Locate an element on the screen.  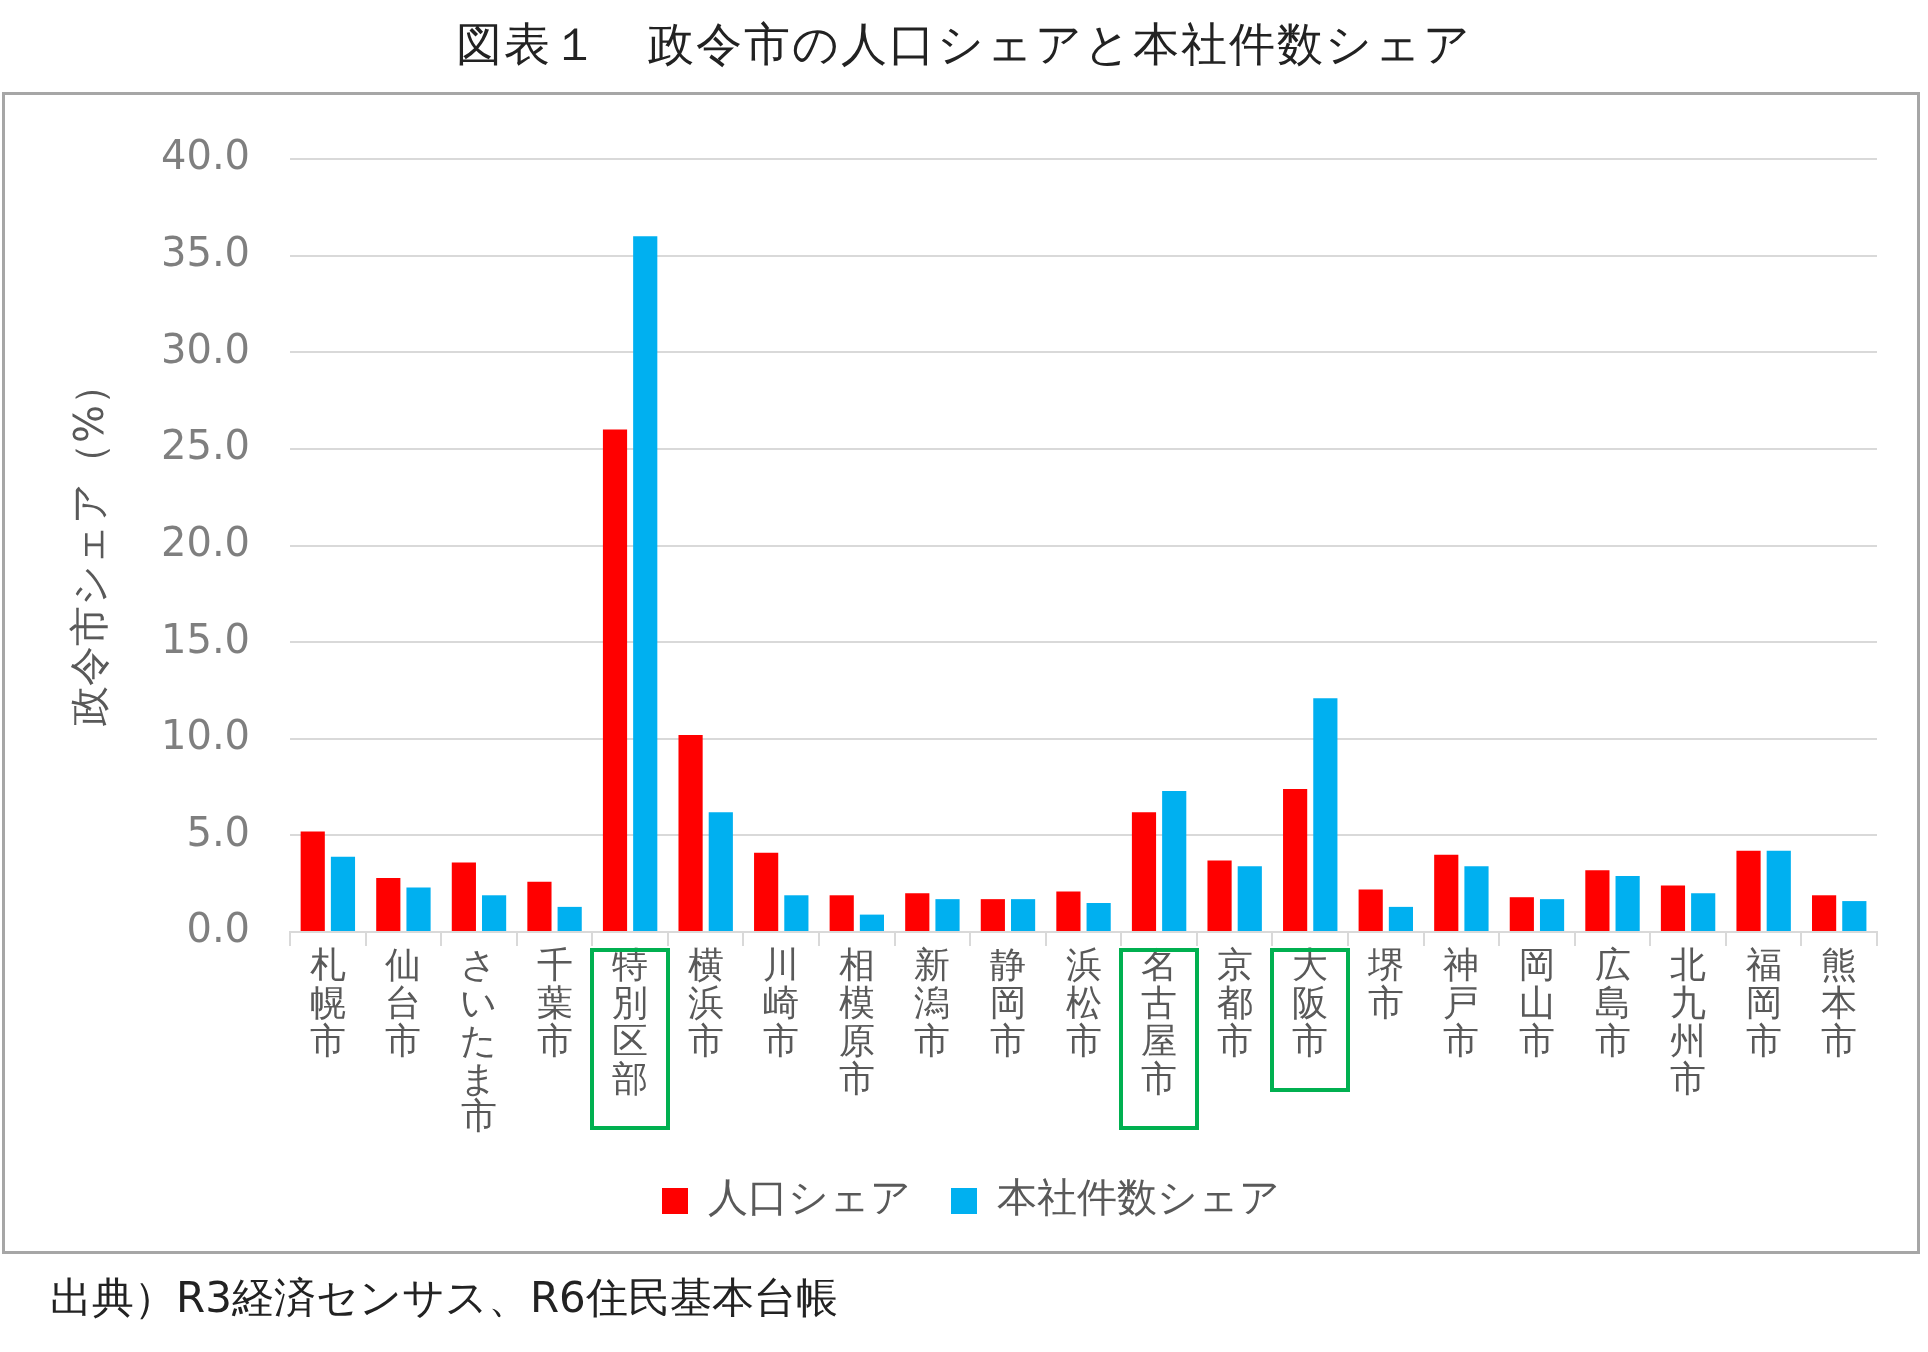
x-tick-label: 静岡市 is located at coordinates (1007, 1002).